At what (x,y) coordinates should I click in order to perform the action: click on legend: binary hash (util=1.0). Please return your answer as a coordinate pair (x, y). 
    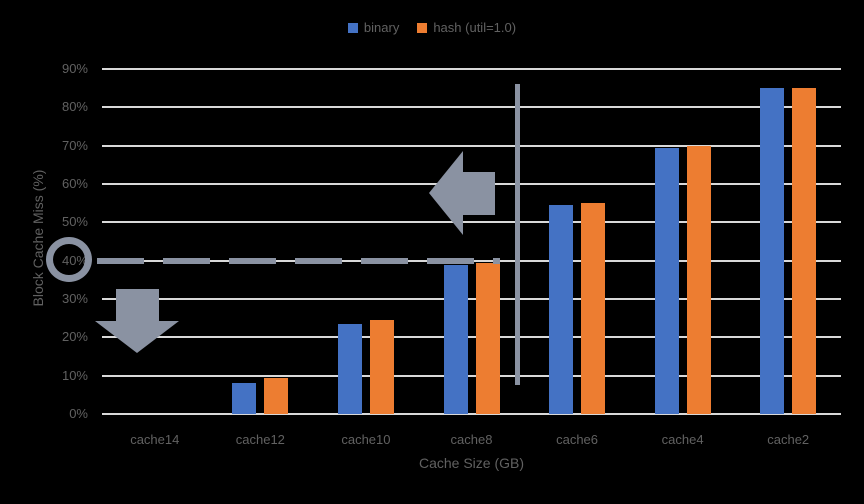
    Looking at the image, I should click on (432, 27).